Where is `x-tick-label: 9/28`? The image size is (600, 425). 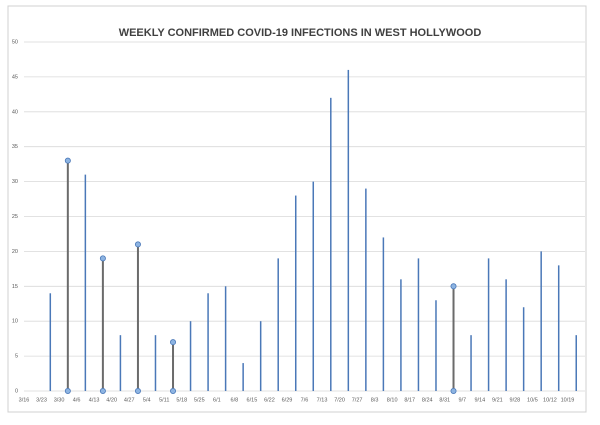
x-tick-label: 9/28 is located at coordinates (515, 400).